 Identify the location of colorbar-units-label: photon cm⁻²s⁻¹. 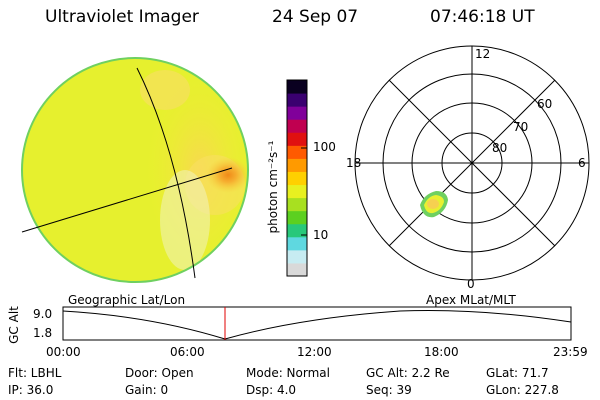
(273, 187).